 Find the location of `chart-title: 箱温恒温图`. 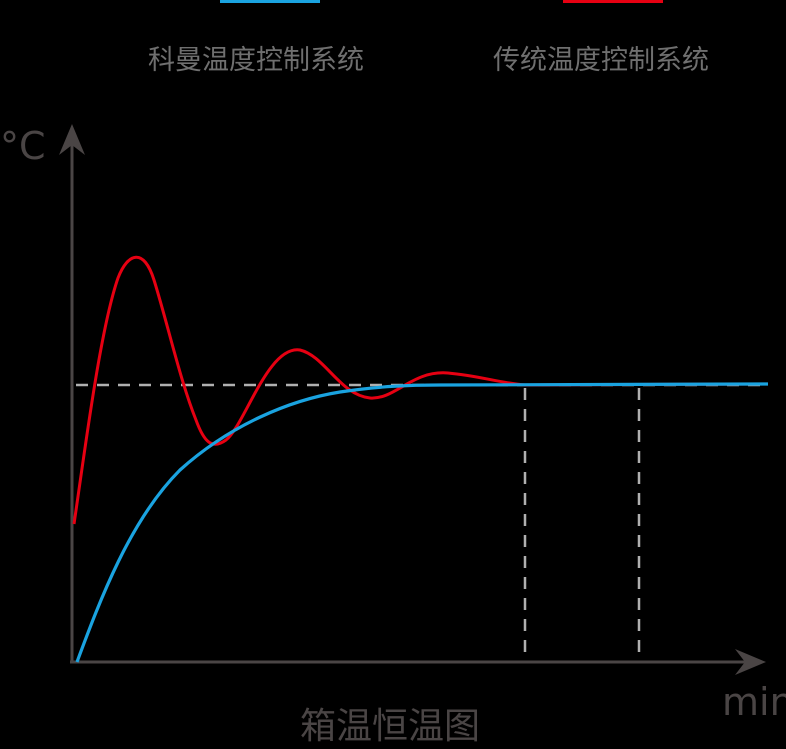

chart-title: 箱温恒温图 is located at coordinates (390, 726).